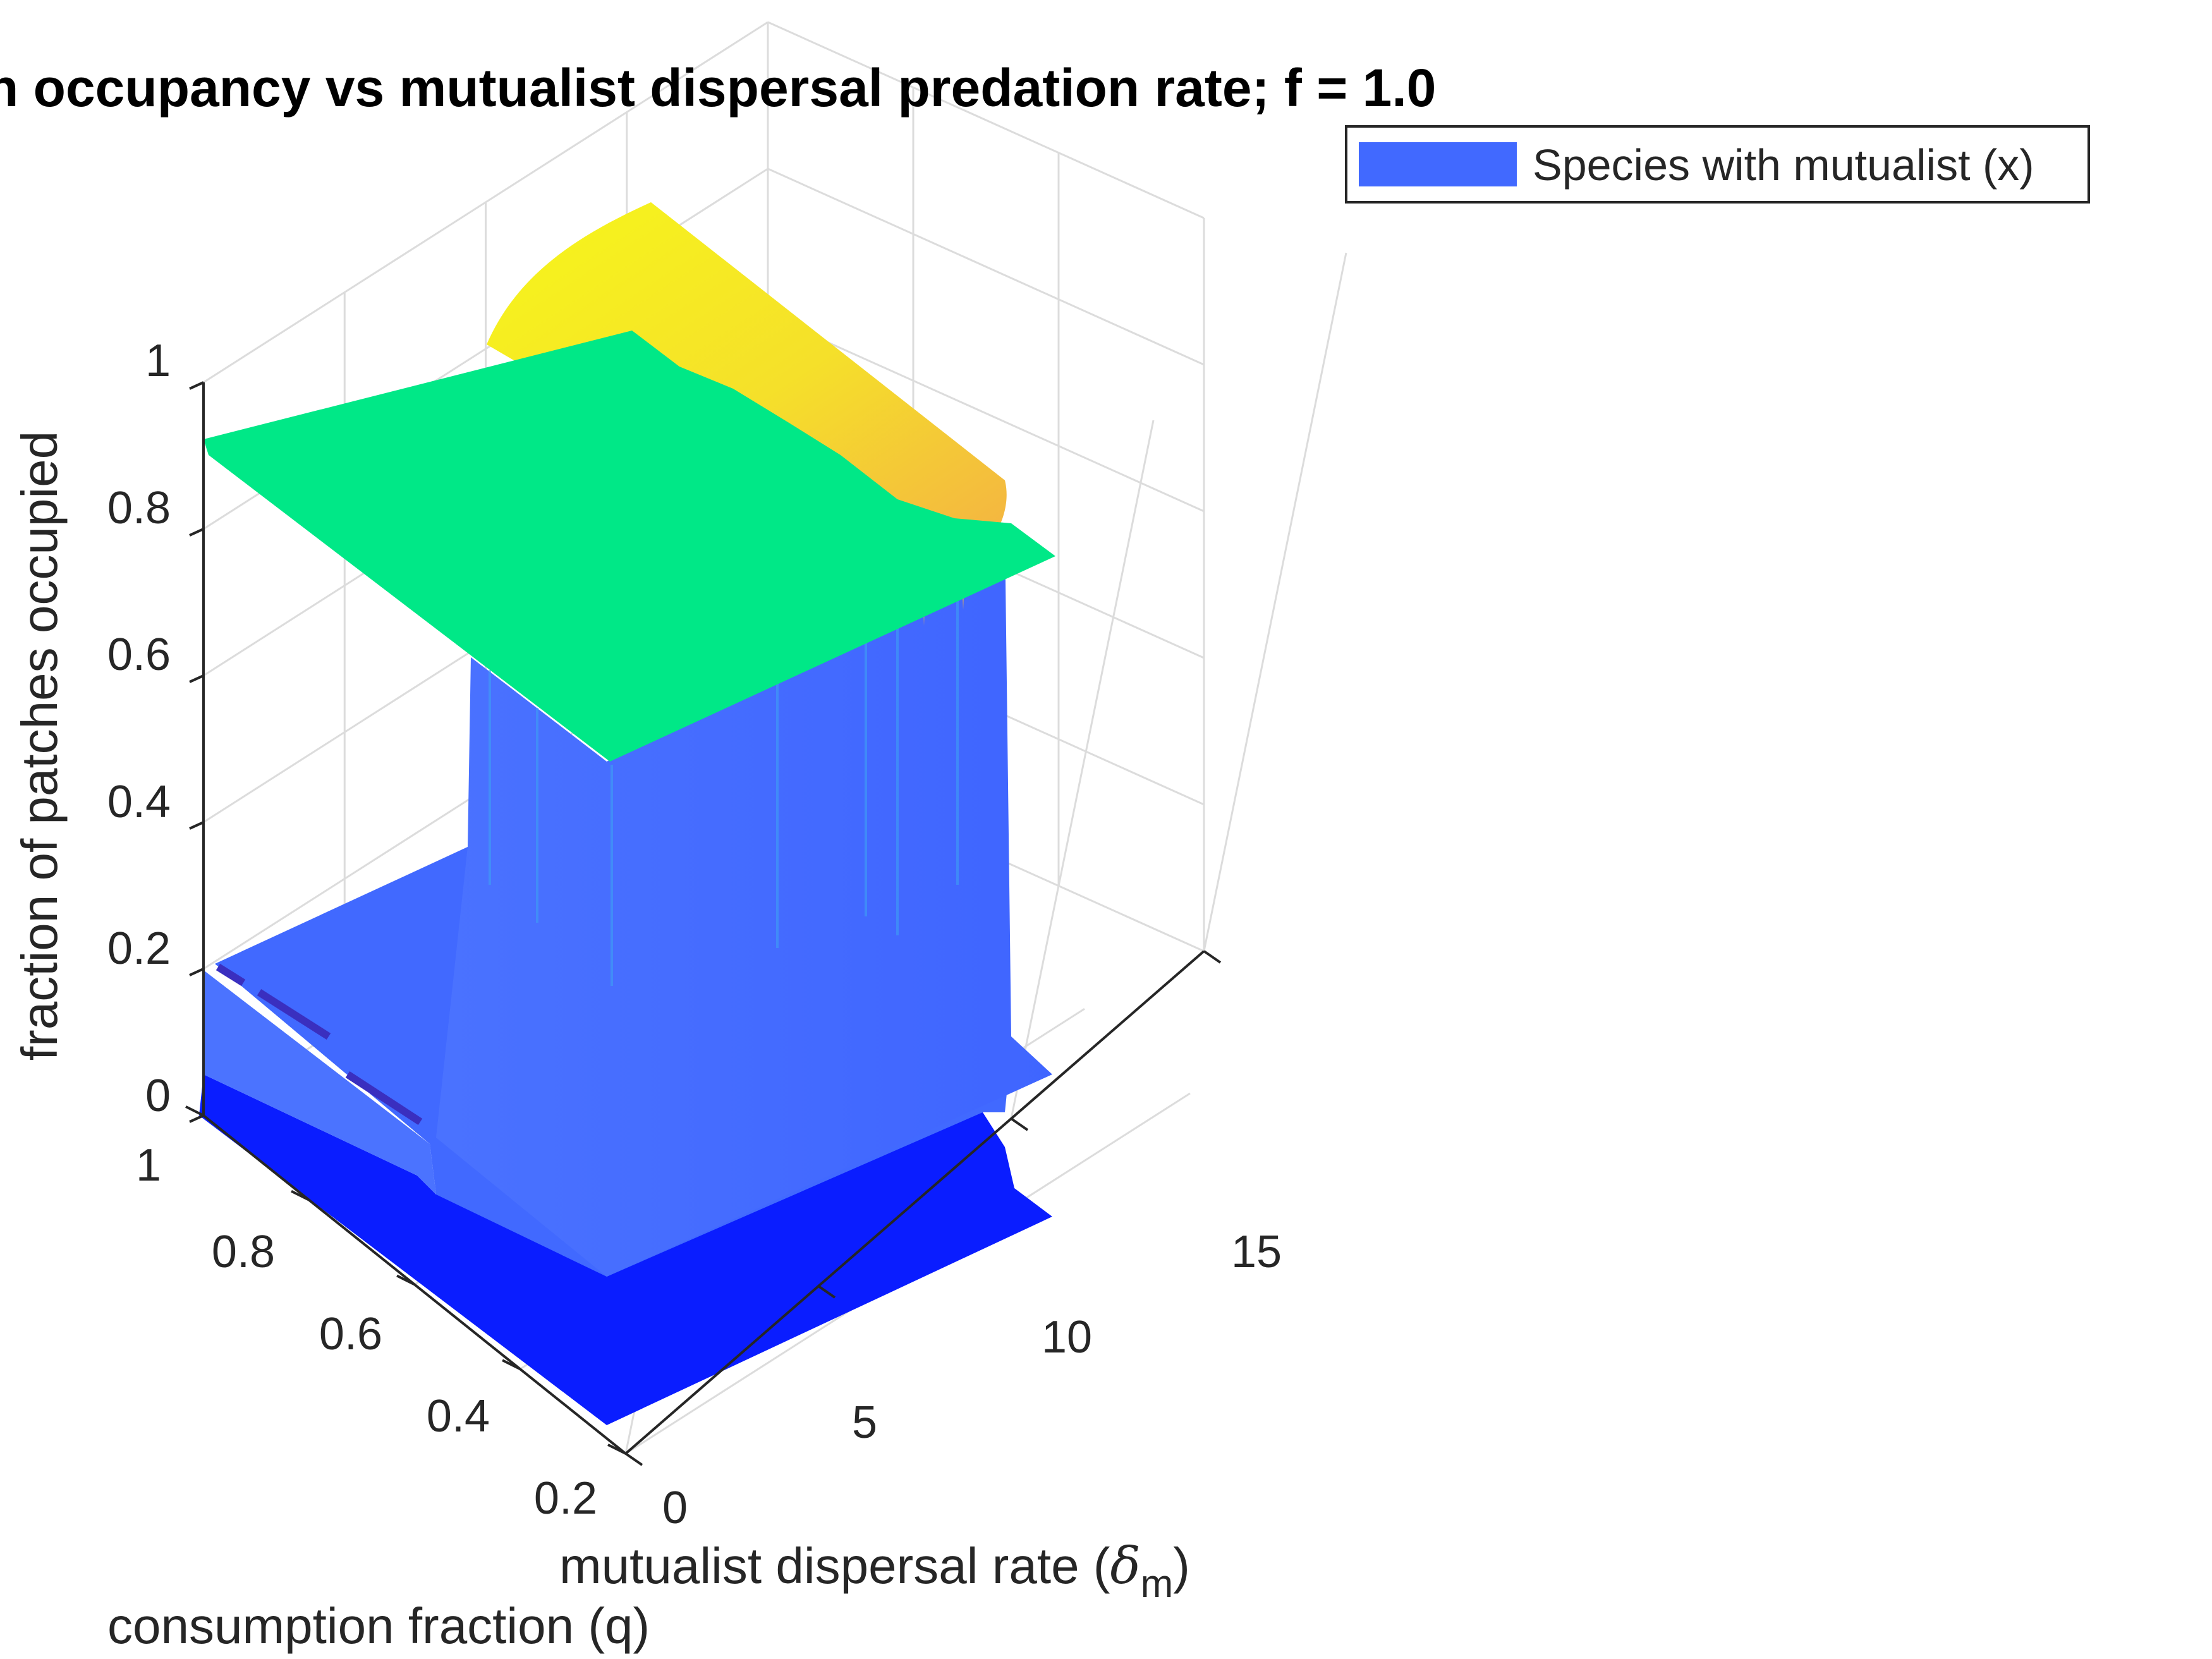 This screenshot has width=2212, height=1659. Describe the element at coordinates (675, 1508) in the screenshot. I see `x-tick-label: 0` at that location.